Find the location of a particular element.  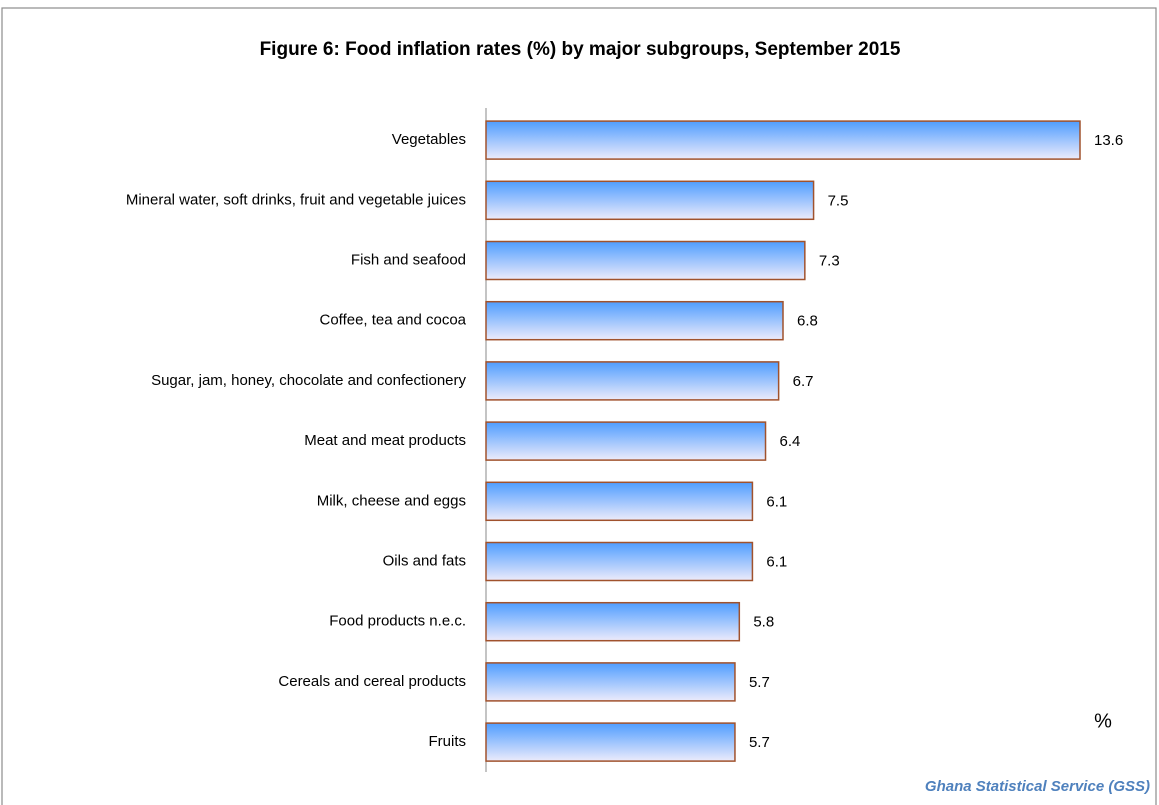

category-label: Food products n.e.c. is located at coordinates (397, 621).